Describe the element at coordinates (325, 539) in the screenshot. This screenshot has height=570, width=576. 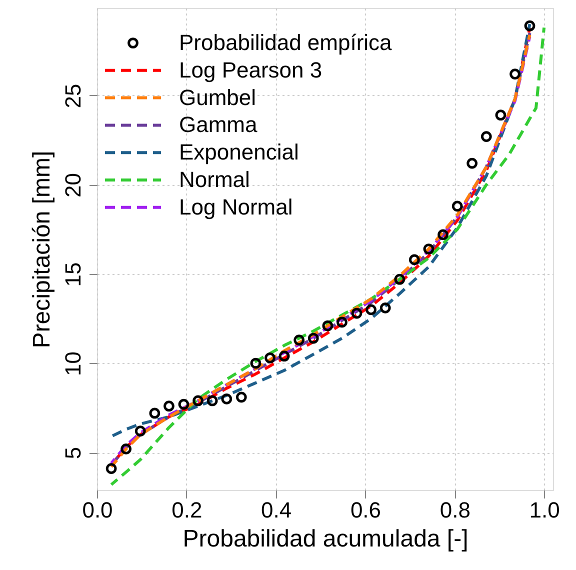
I see `x-axis-title: Probabilidad acumulada [-]` at that location.